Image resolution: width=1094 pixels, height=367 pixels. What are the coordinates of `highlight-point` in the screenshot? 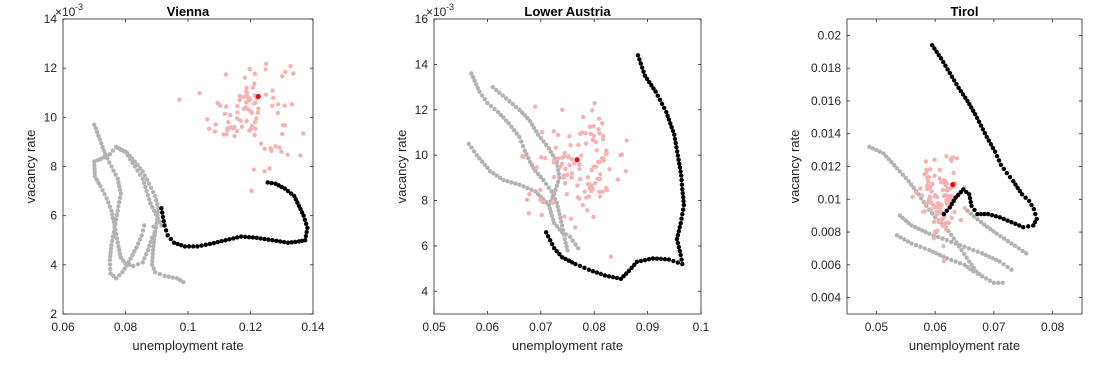 It's located at (953, 184).